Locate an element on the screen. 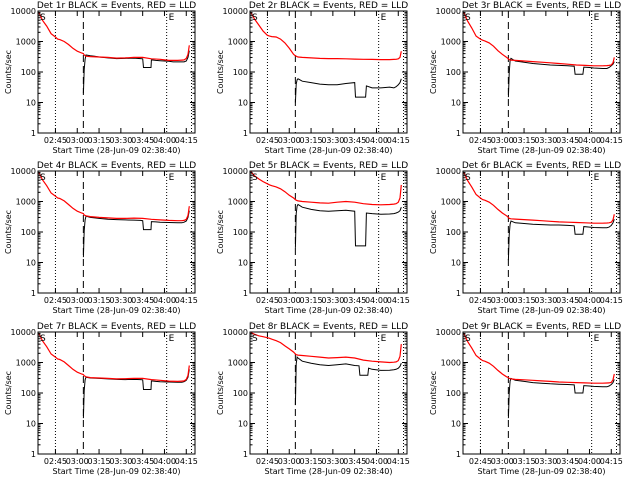  panel-title: Det 5r BLACK = Events, RED = LLD is located at coordinates (328, 166).